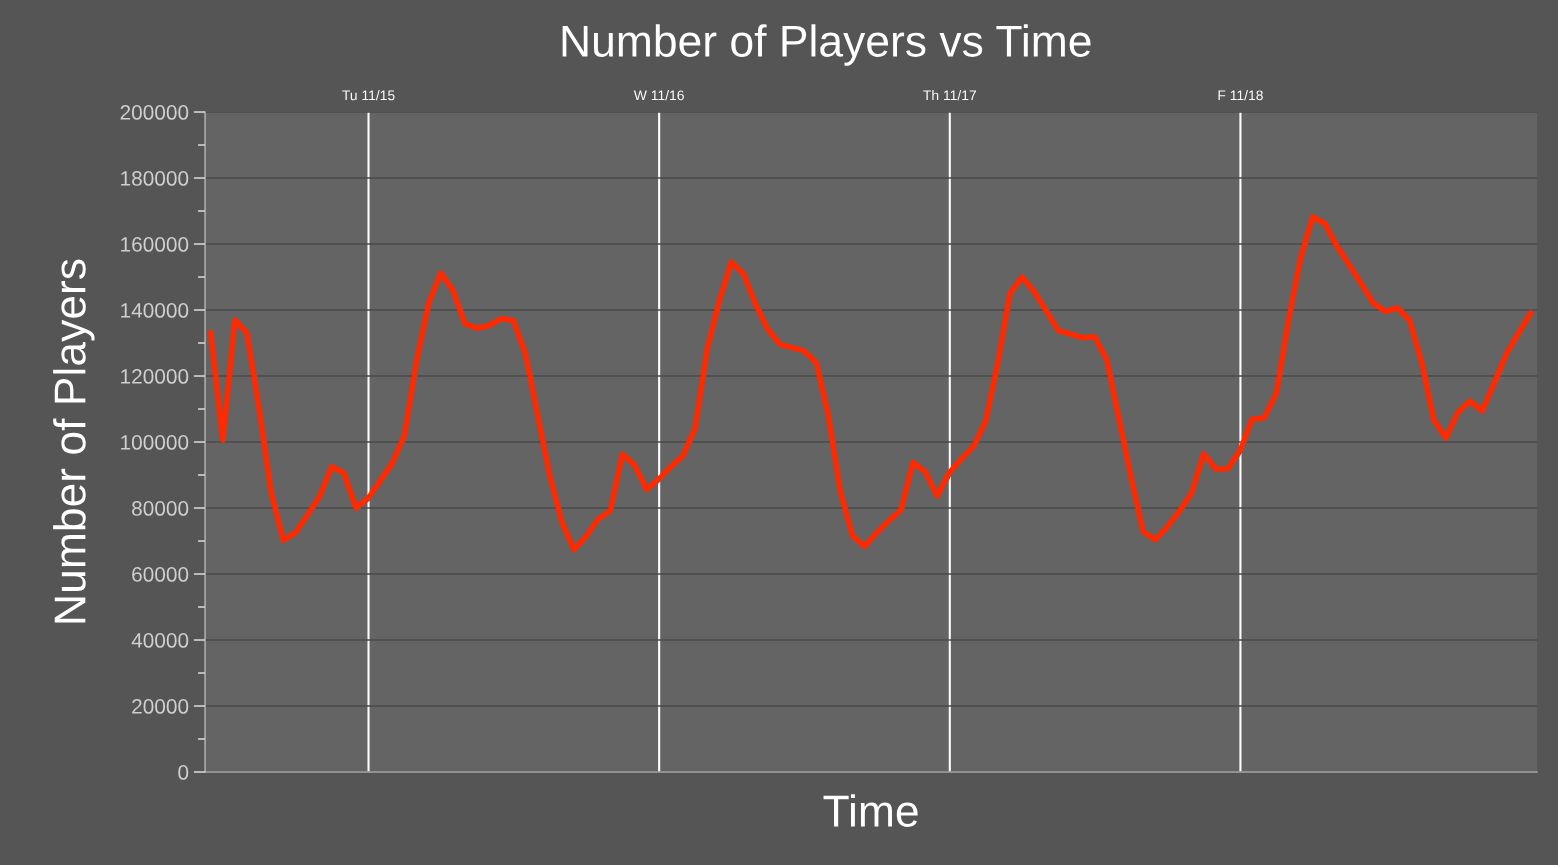 Image resolution: width=1558 pixels, height=865 pixels. Describe the element at coordinates (154, 112) in the screenshot. I see `y-tick-label: 200000` at that location.